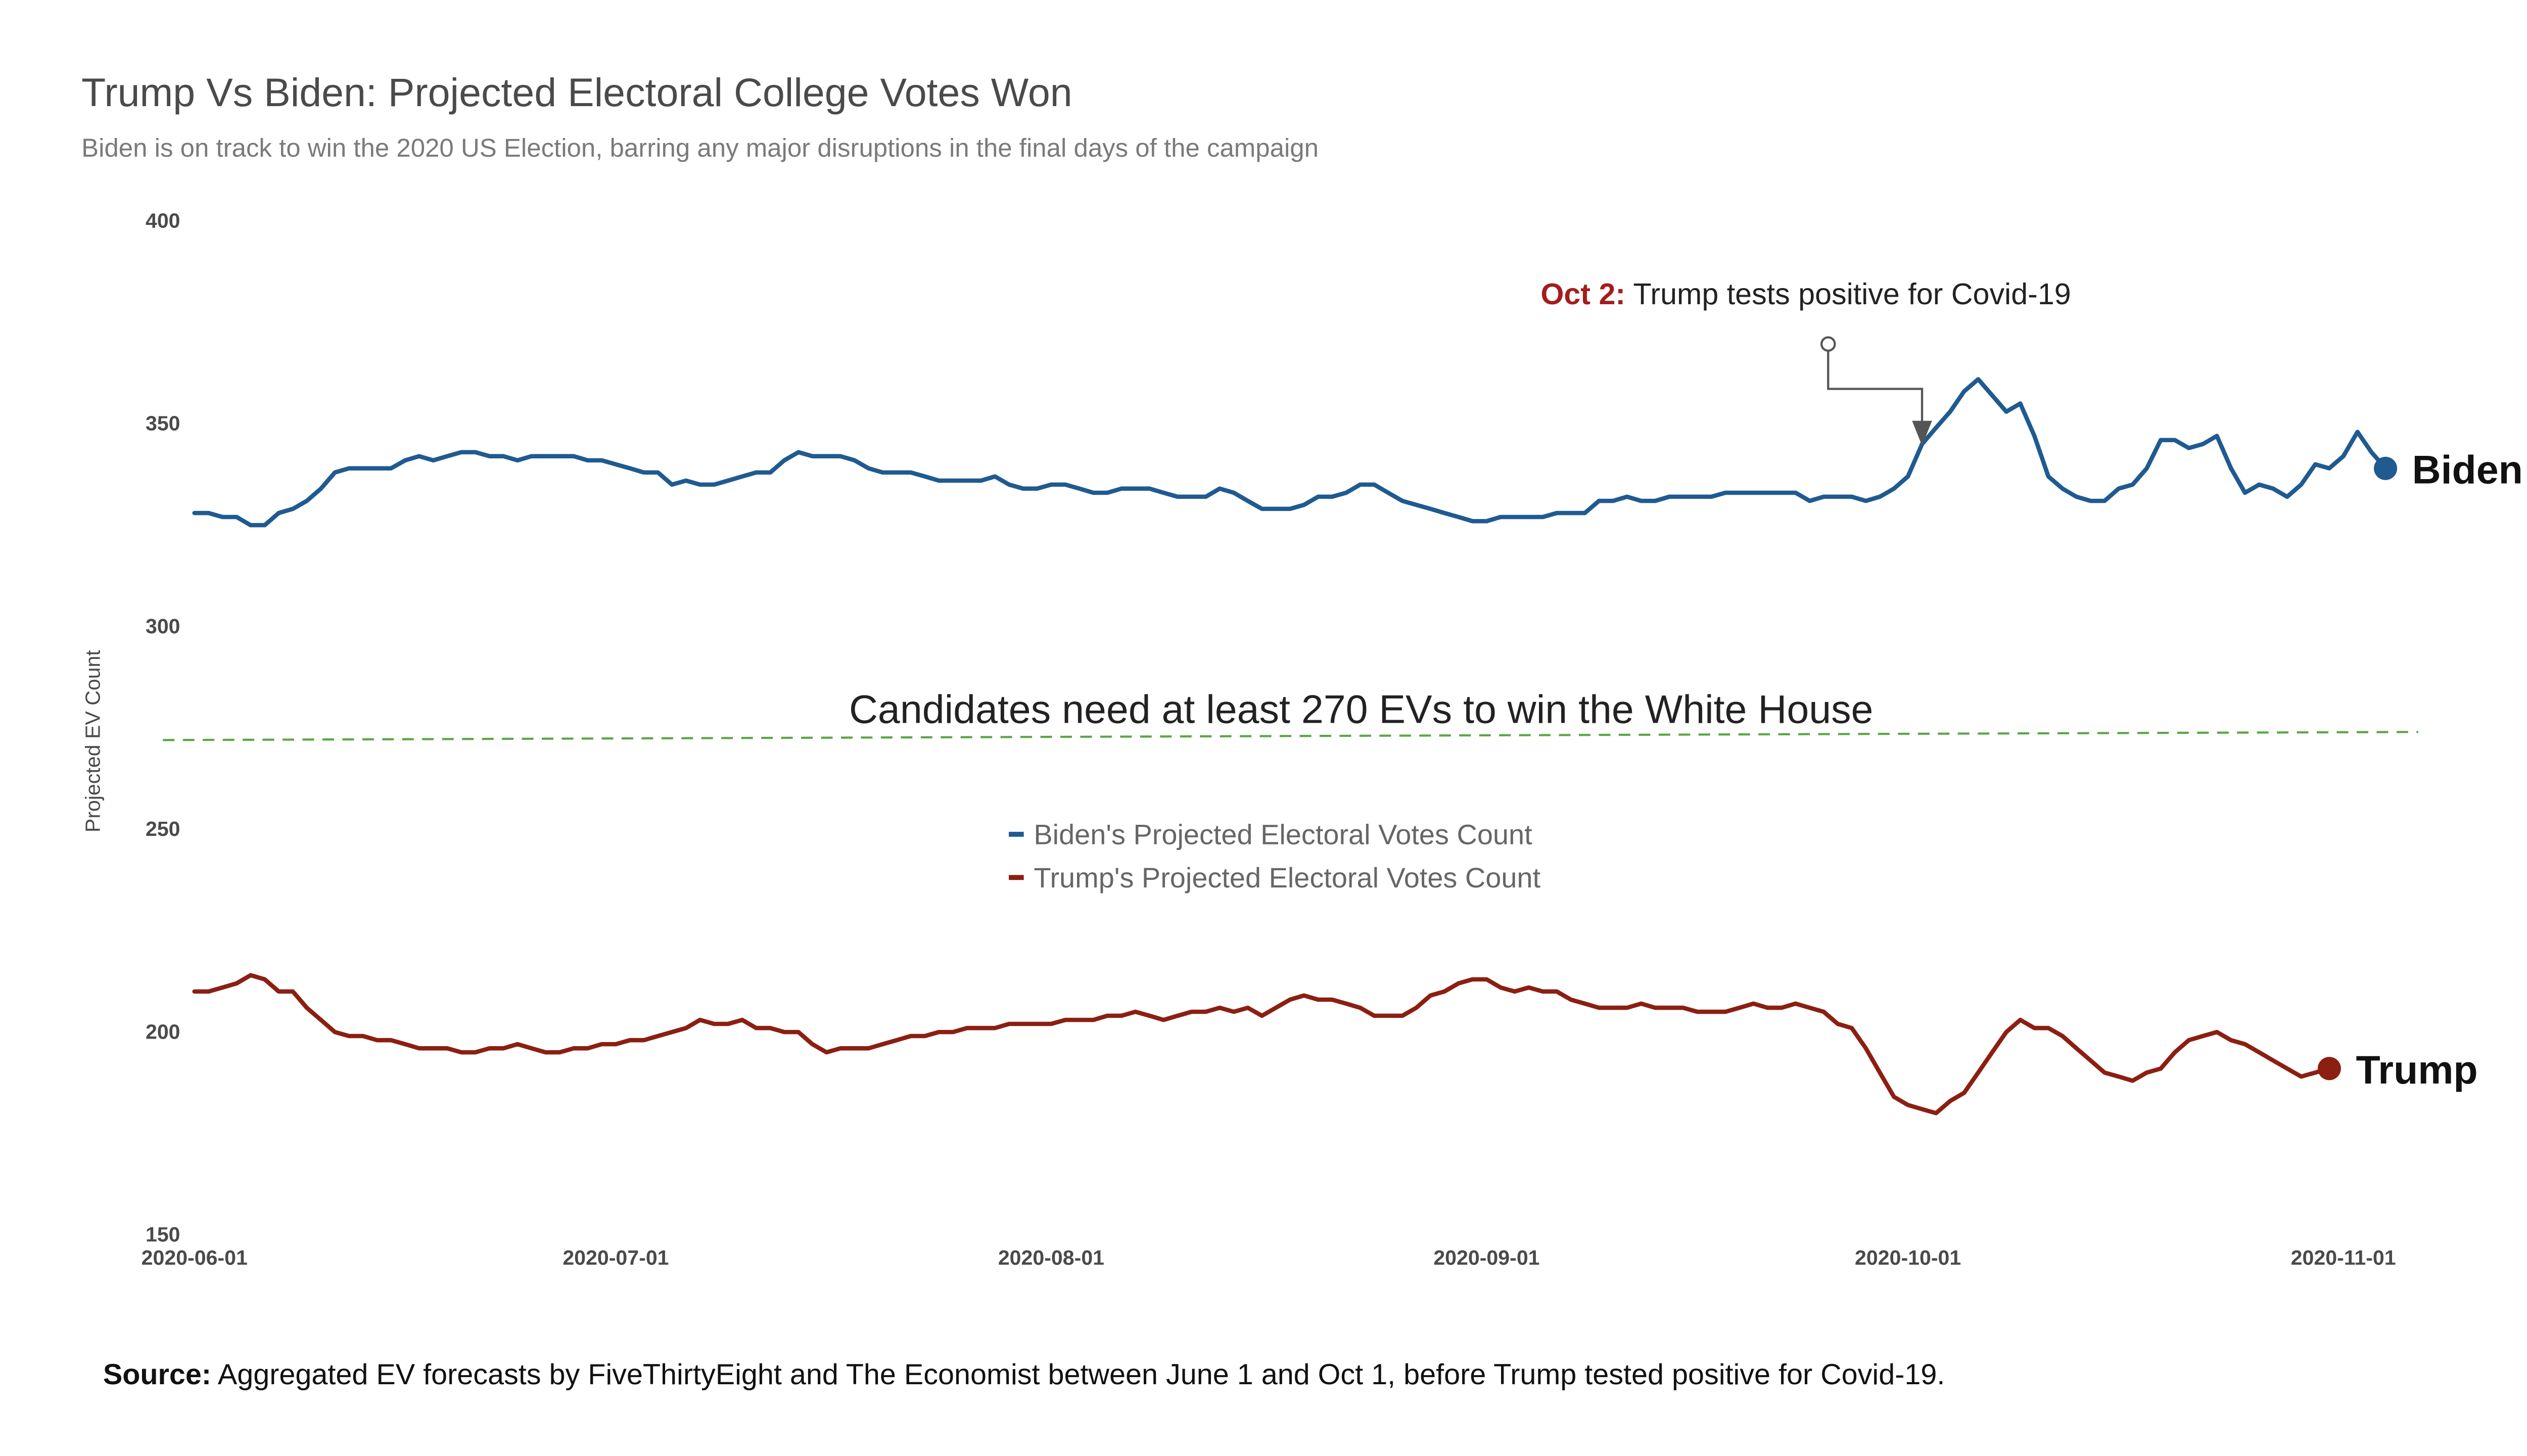 The image size is (2527, 1456). Describe the element at coordinates (1908, 1257) in the screenshot. I see `x-tick-label: 2020-10-01` at that location.